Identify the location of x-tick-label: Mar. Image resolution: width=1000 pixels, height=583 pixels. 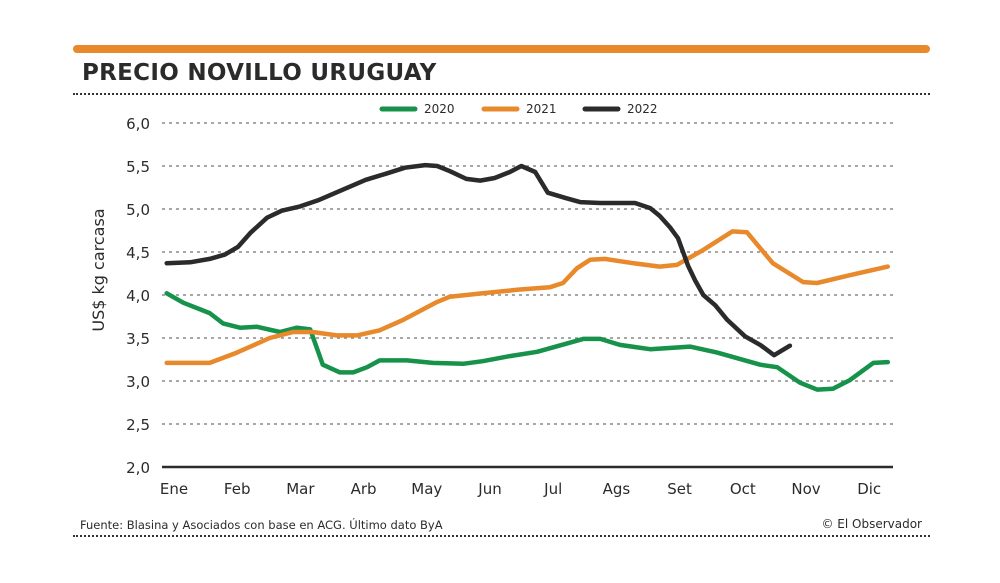
(300, 489).